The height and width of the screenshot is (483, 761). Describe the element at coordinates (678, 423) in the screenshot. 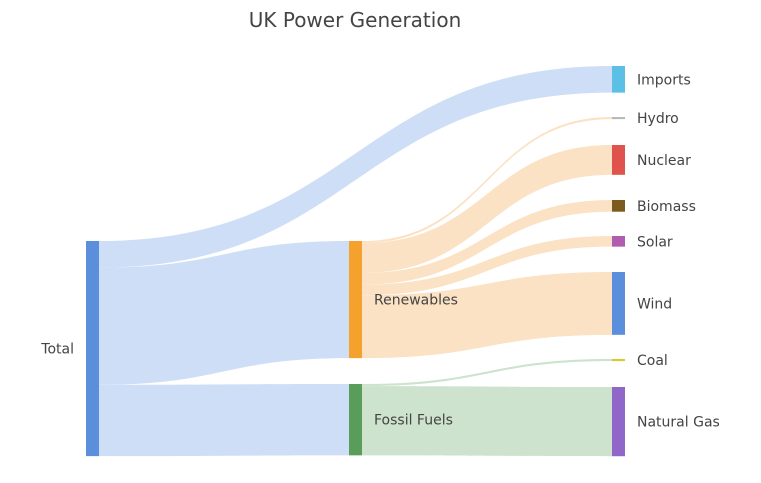

I see `node-label-natural_gas: Natural Gas` at that location.